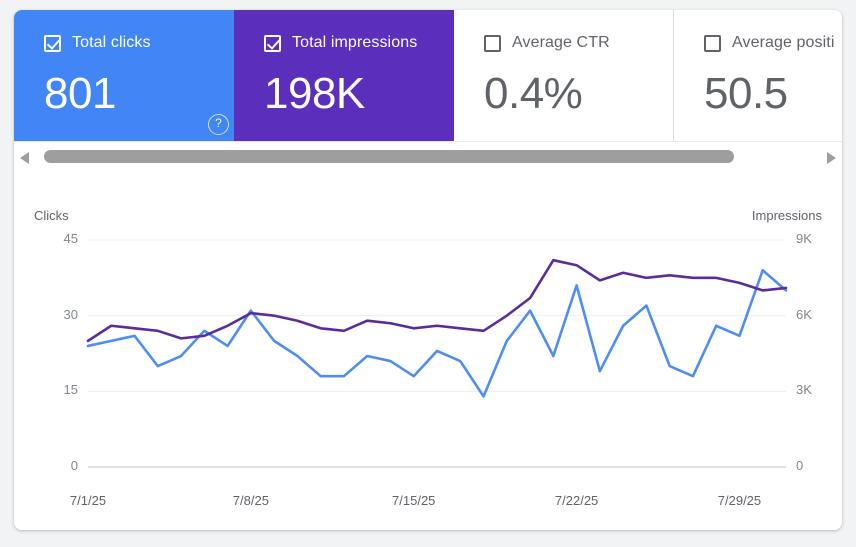  I want to click on right-axis-title: Impressions, so click(786, 215).